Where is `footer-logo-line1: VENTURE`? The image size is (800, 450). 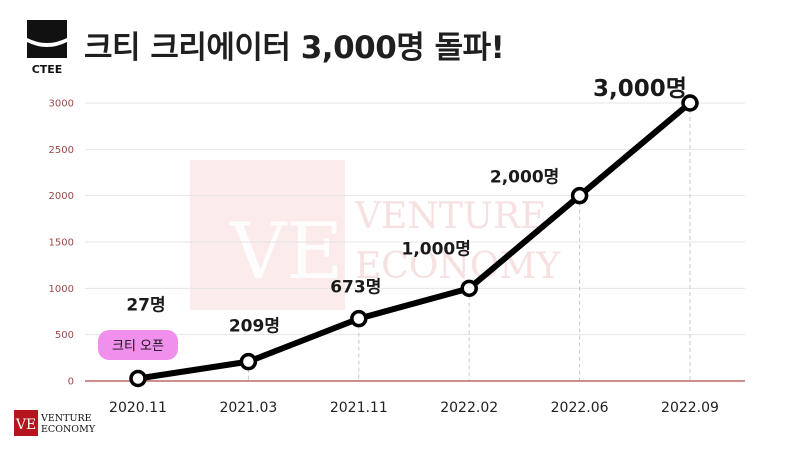
footer-logo-line1: VENTURE is located at coordinates (66, 418).